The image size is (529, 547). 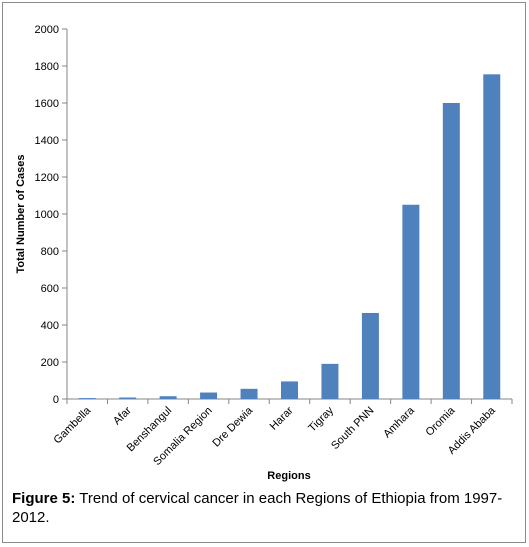 What do you see at coordinates (50, 363) in the screenshot?
I see `y-tick-label: 200` at bounding box center [50, 363].